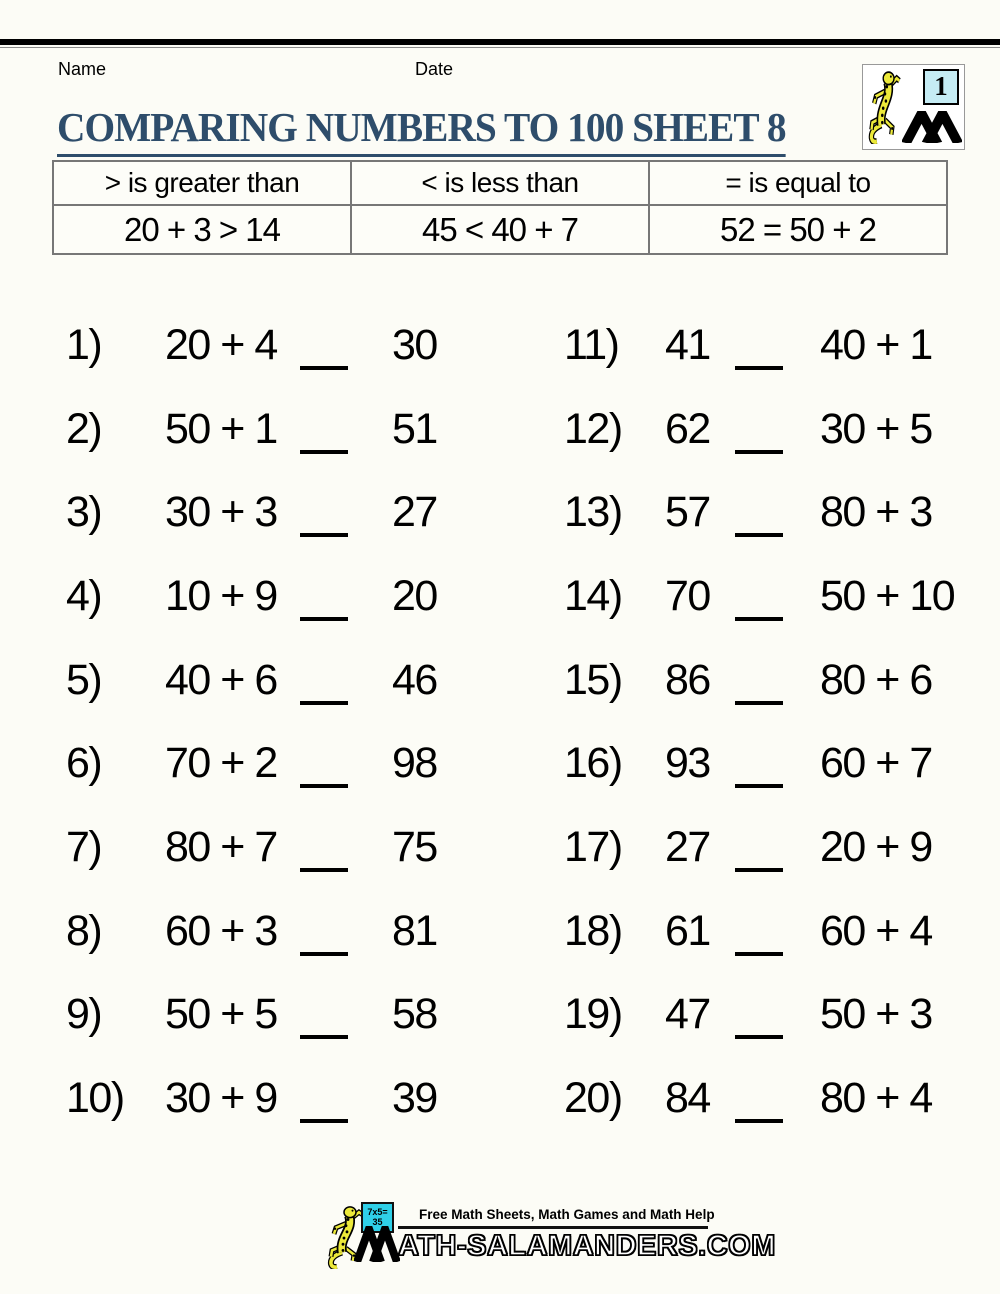 This screenshot has height=1294, width=1000. I want to click on problem-number: 13), so click(593, 512).